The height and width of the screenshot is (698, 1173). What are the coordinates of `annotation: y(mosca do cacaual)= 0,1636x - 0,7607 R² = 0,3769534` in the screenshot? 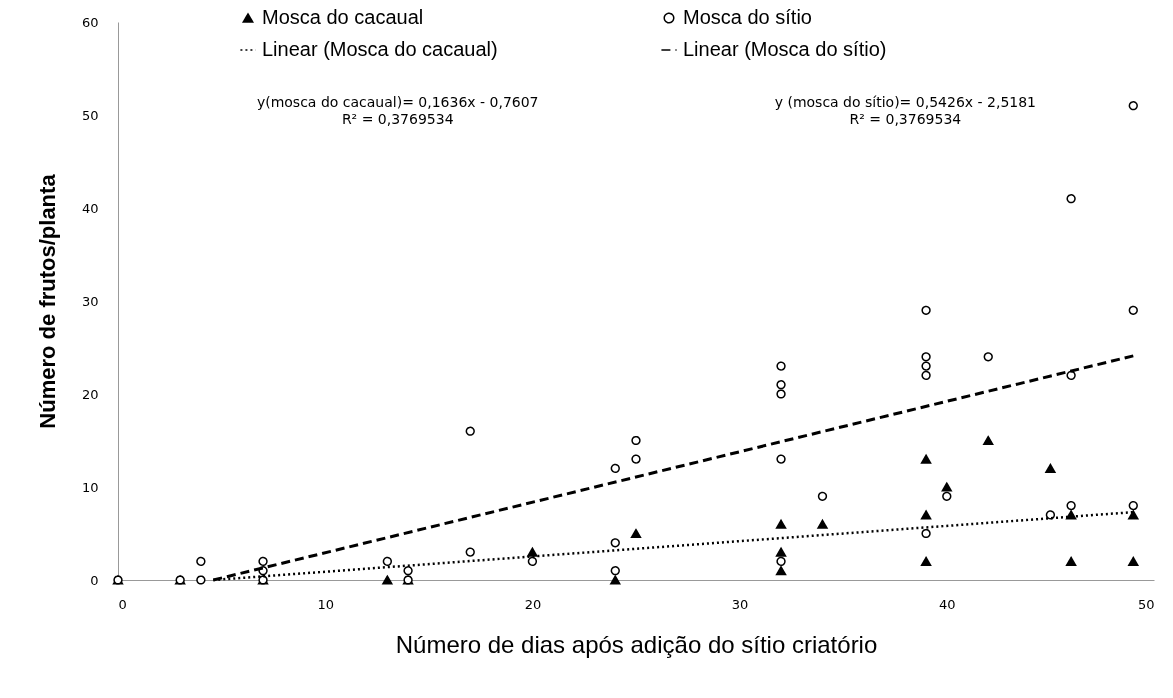 It's located at (397, 110).